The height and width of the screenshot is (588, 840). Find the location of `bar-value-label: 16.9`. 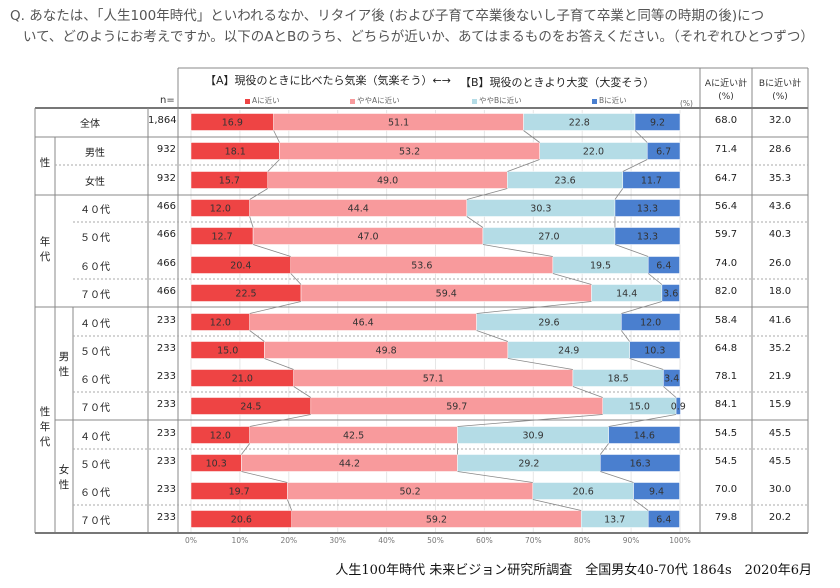

bar-value-label: 16.9 is located at coordinates (232, 123).